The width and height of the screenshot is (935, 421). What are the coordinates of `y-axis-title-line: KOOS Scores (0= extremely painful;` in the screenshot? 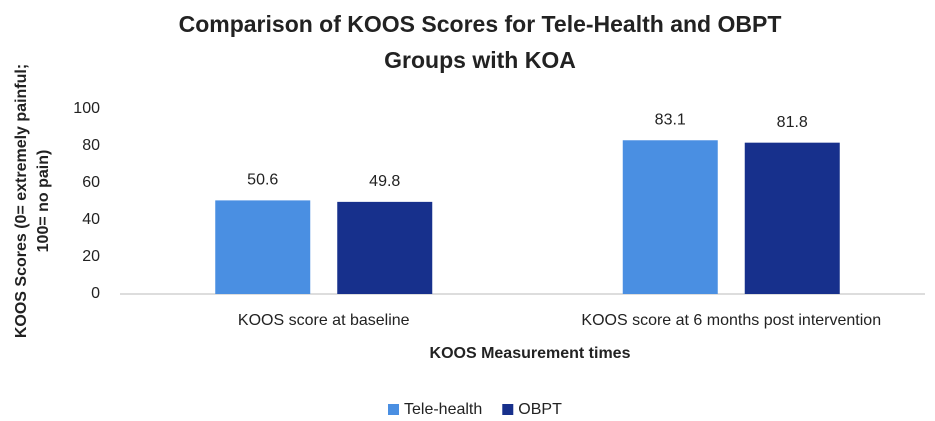 It's located at (21, 201).